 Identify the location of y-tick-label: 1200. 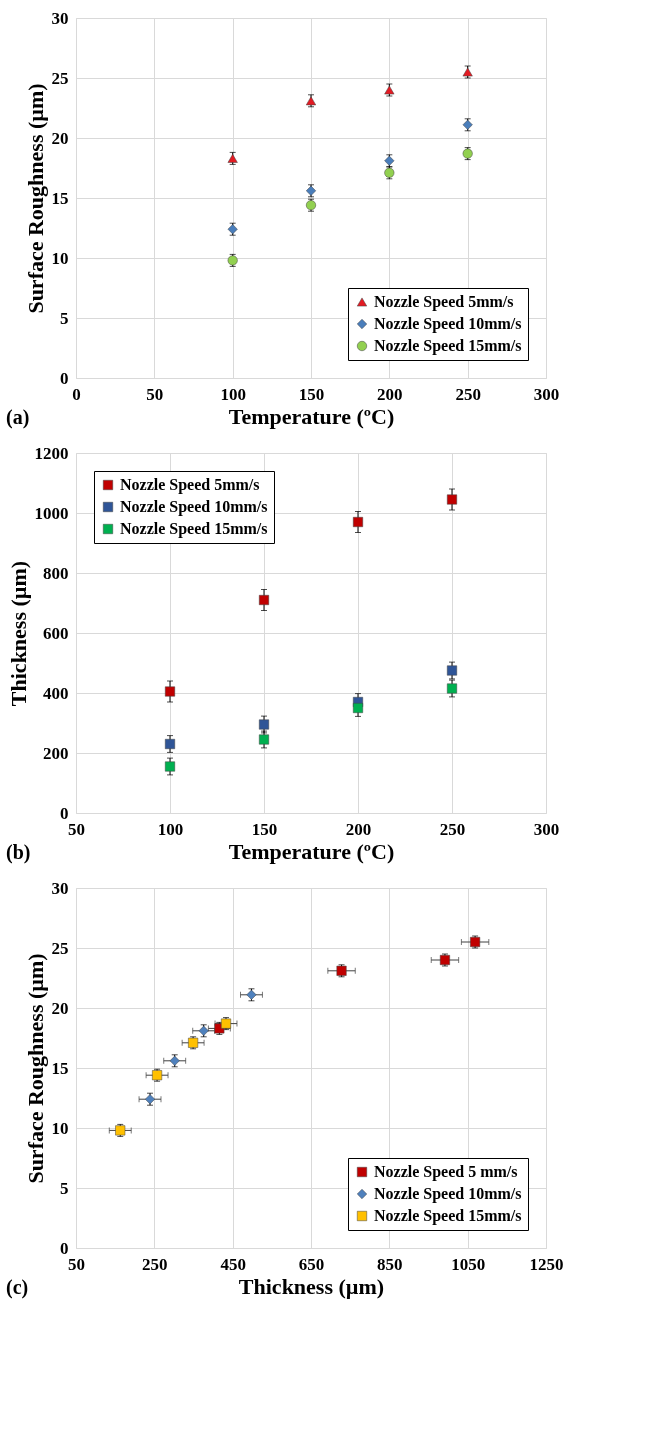
(51, 453).